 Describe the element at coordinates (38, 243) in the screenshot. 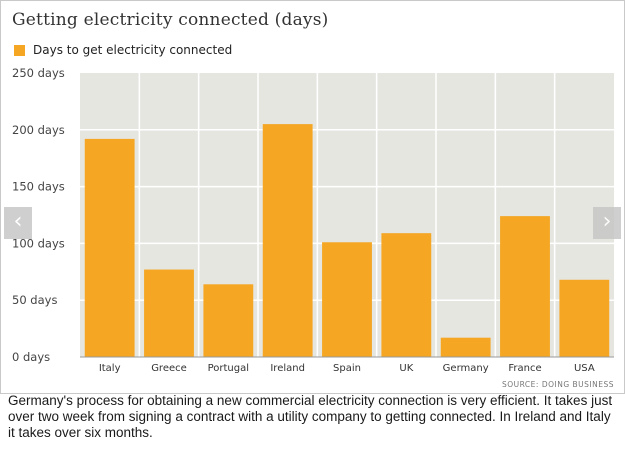

I see `y-tick-label: 100 days` at that location.